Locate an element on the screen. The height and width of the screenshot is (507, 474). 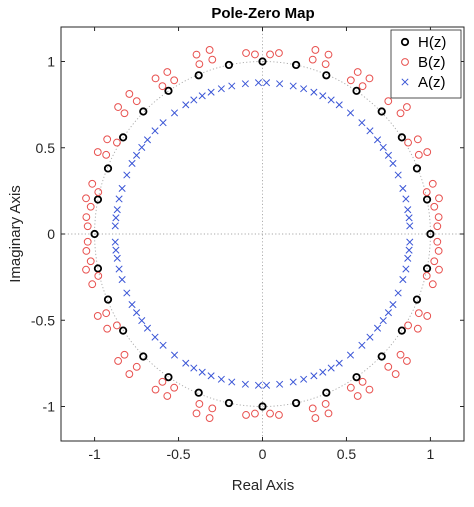
legend: H(z) B(z) A(z) is located at coordinates (426, 64).